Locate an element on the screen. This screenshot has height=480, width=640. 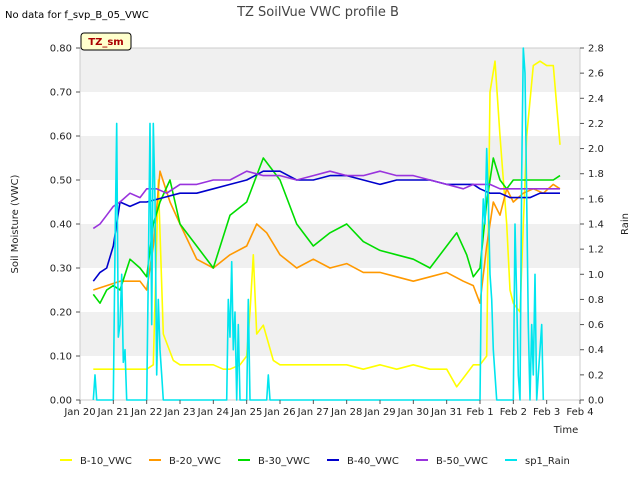
y-axis-left: 0.00 0.10 0.20 0.30 0.40 0.50 0.60 0.70 0.80 is located at coordinates (65, 225).